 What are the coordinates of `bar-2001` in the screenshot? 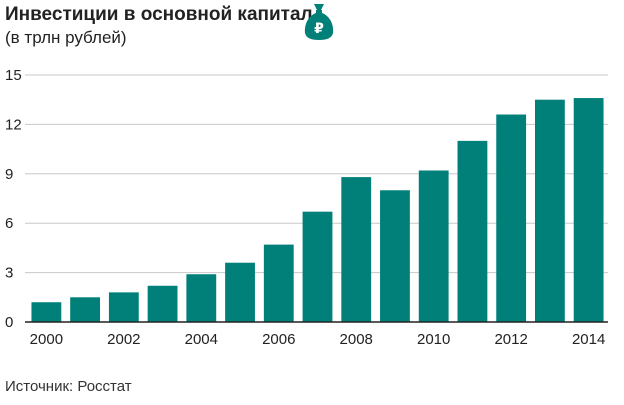 It's located at (85, 309).